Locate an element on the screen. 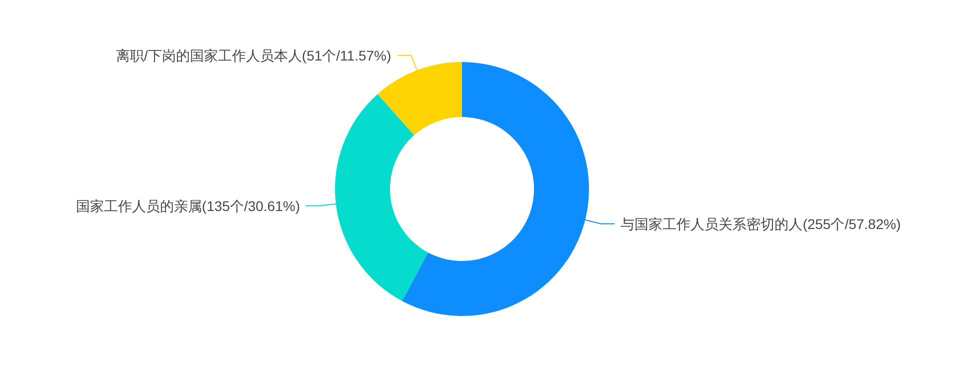 This screenshot has height=371, width=967. slice-label: 离职/下岗的国家工作人员本人(51个/11.57%) is located at coordinates (254, 55).